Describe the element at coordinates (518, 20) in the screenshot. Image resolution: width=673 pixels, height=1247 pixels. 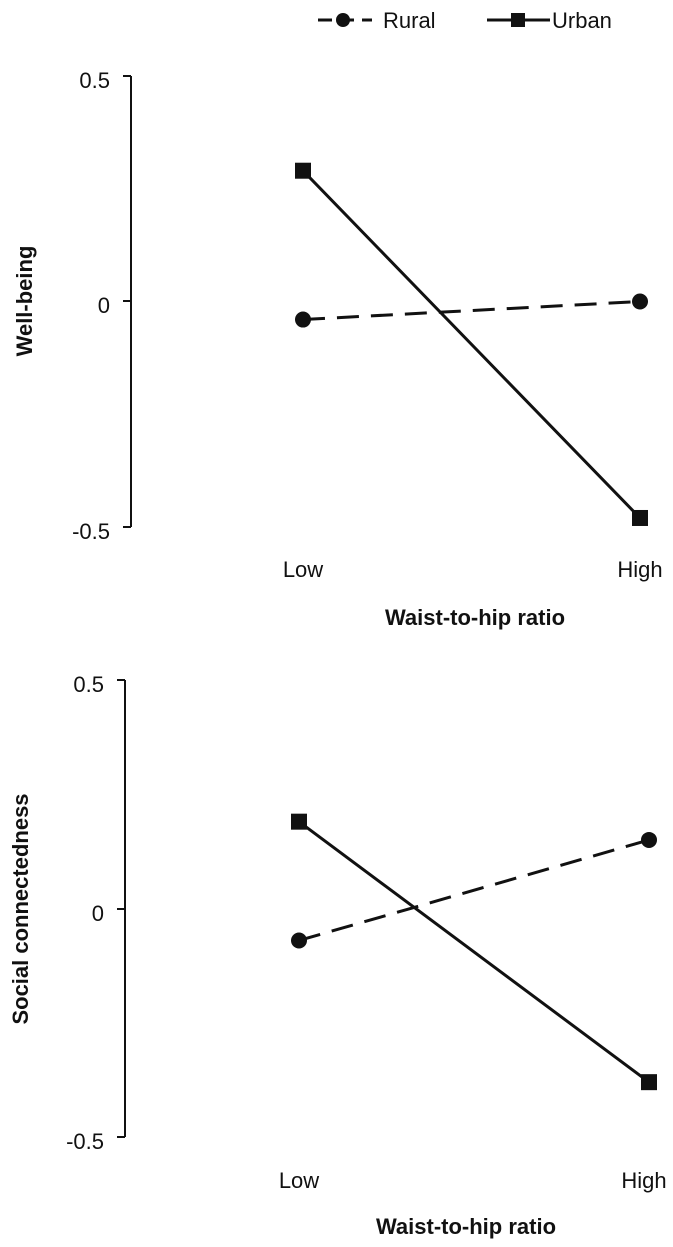
I see `legend-marker-urban` at that location.